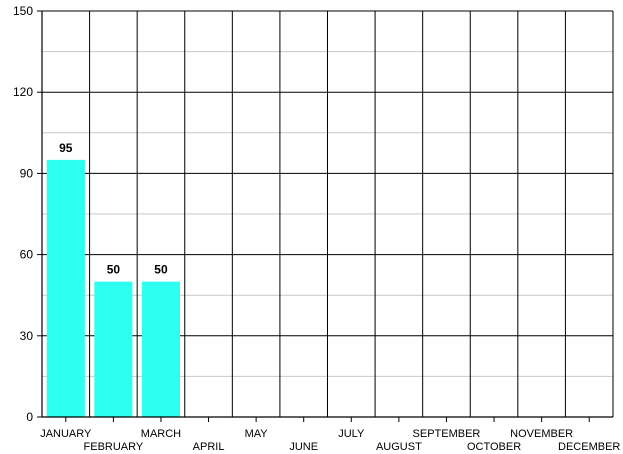  What do you see at coordinates (65, 288) in the screenshot?
I see `bar-january` at bounding box center [65, 288].